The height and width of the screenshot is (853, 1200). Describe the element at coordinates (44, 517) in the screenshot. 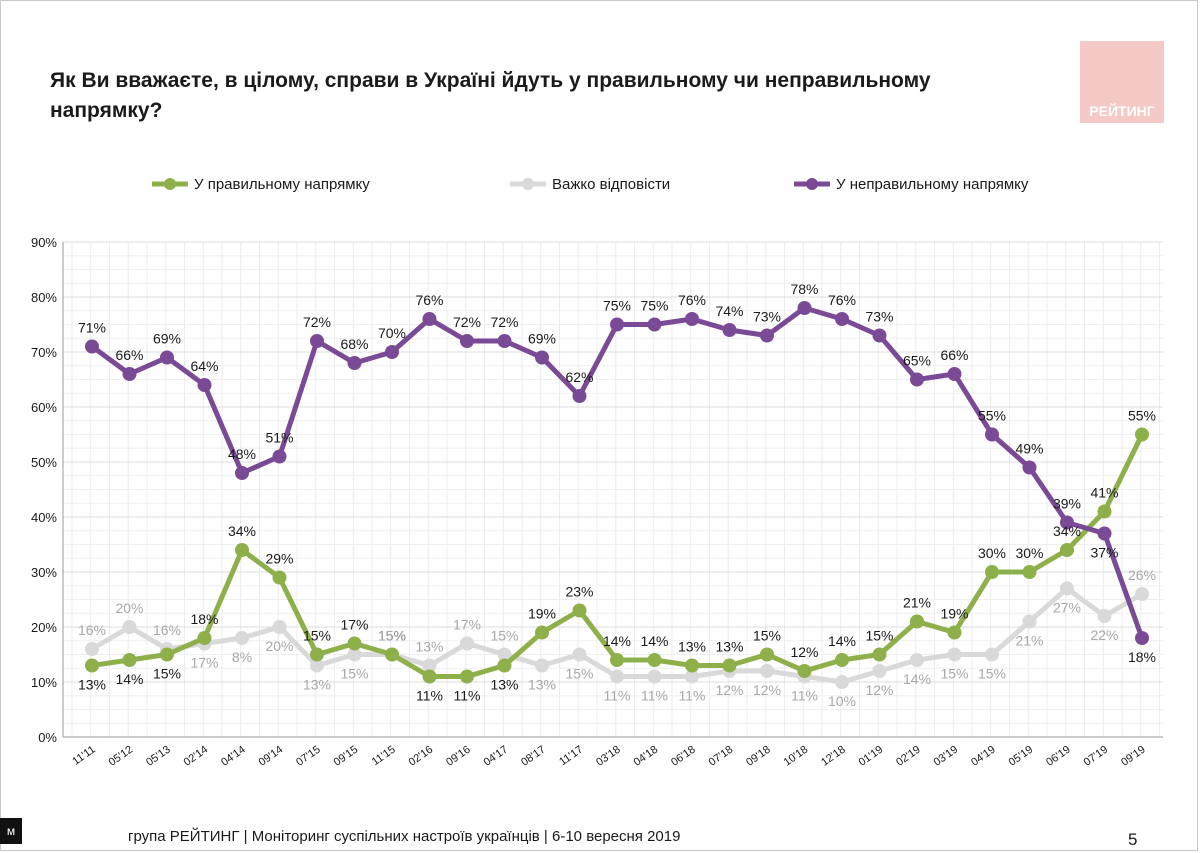

I see `y-tick-label: 40%` at that location.